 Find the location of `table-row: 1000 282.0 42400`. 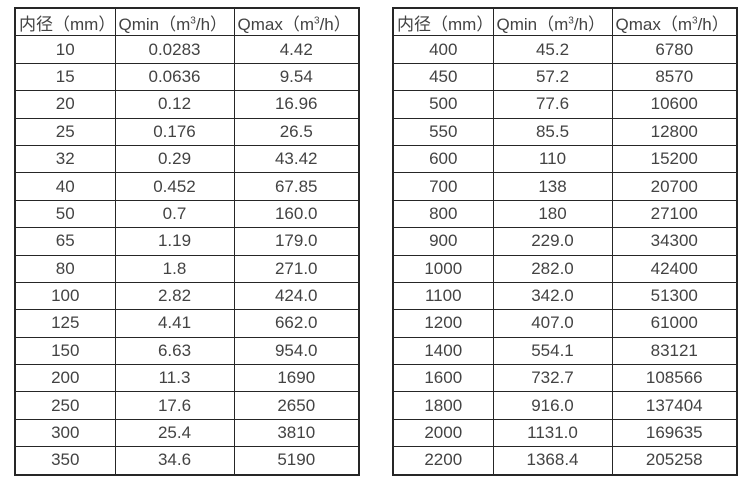

table-row: 1000 282.0 42400 is located at coordinates (565, 268).